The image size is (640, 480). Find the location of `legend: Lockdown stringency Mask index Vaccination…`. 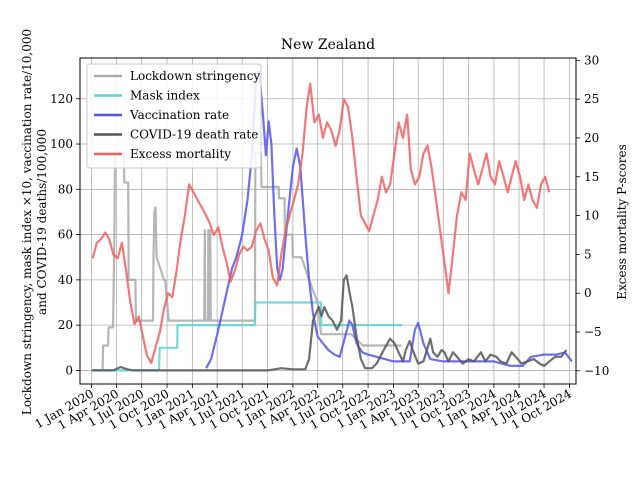

legend: Lockdown stringency Mask index Vaccination… is located at coordinates (174, 116).